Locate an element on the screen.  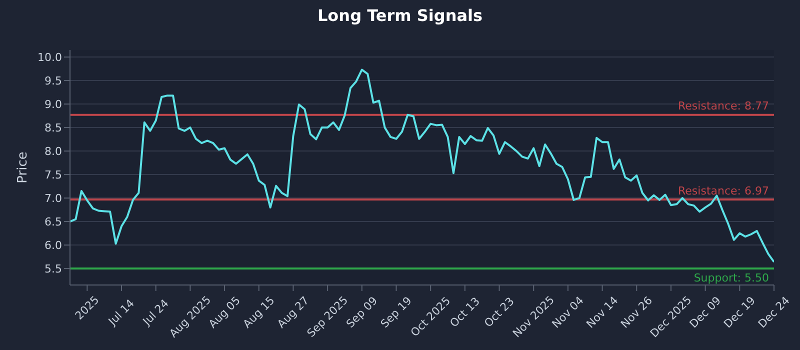
ref-line-label: Resistance: 8.77 is located at coordinates (723, 106).